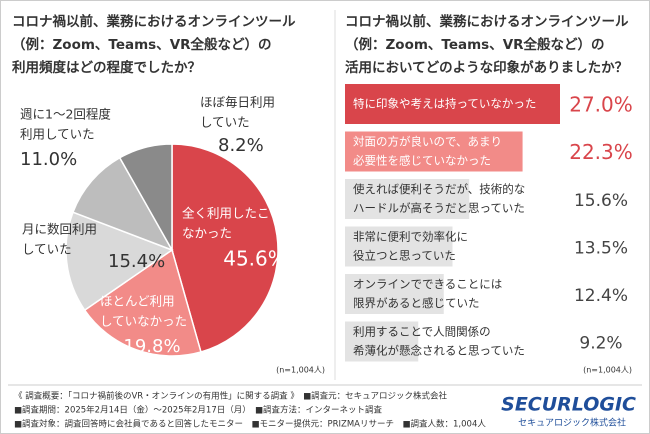 Image resolution: width=650 pixels, height=434 pixels. Describe the element at coordinates (486, 67) in the screenshot. I see `chart-title: 活用においてどのような印象がありましたか？` at that location.